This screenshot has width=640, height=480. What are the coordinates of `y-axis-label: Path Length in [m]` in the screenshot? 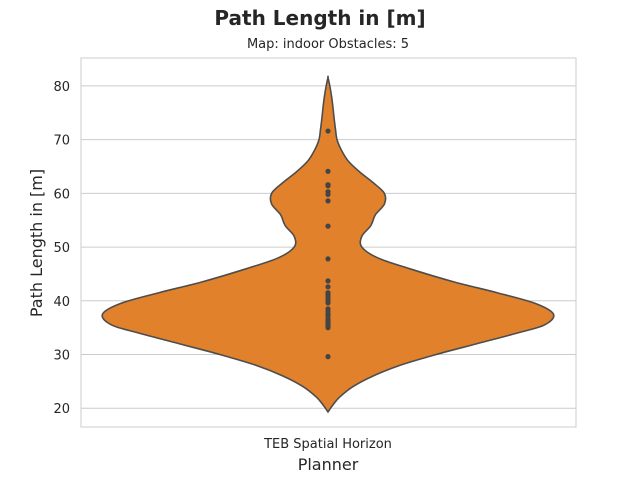 It's located at (36, 243).